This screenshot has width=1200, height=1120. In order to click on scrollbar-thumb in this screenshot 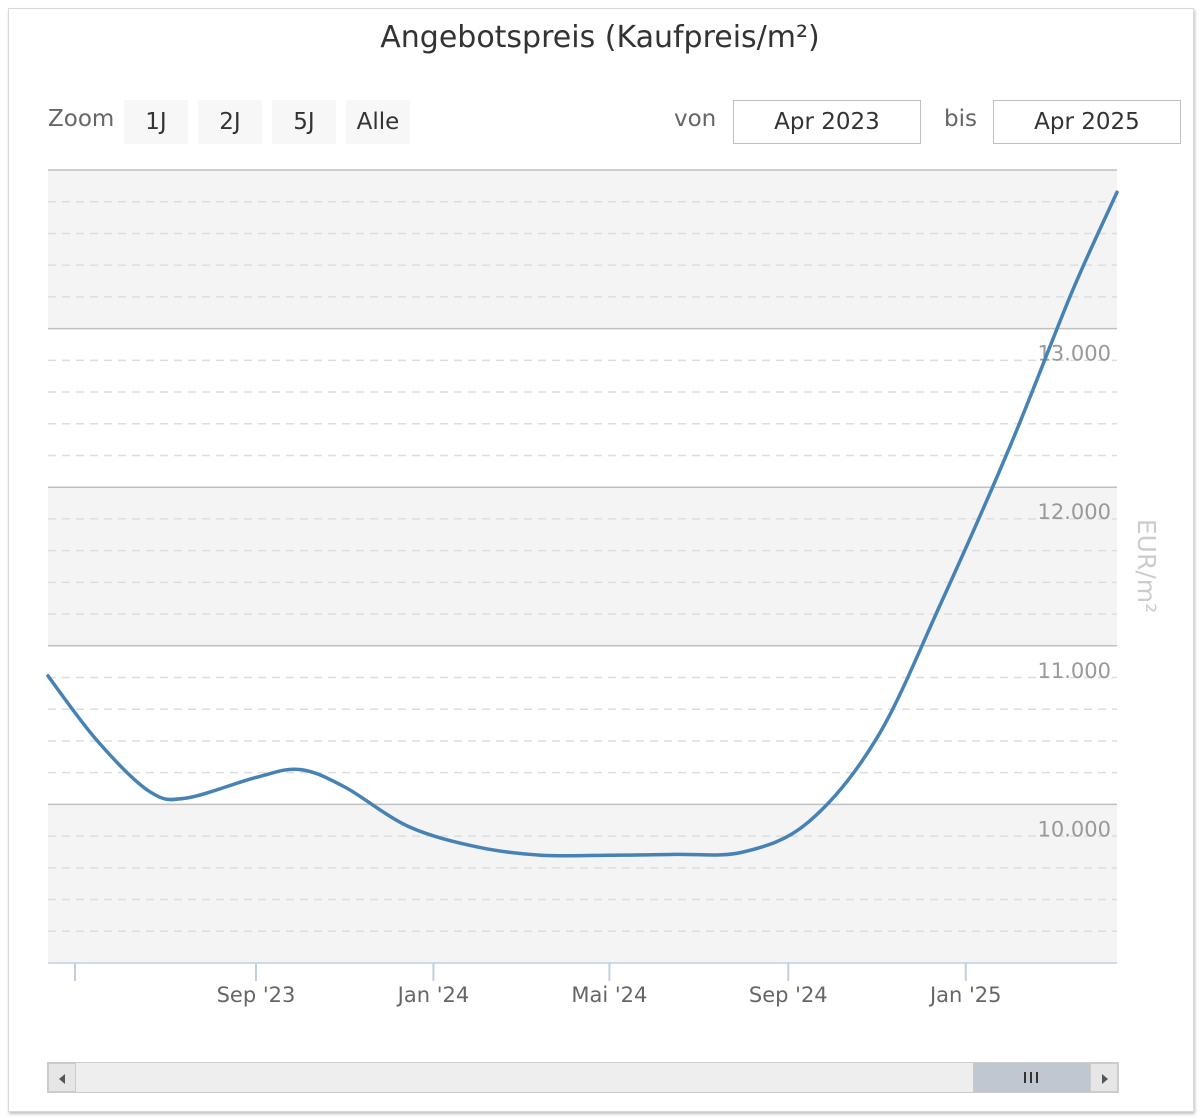, I will do `click(1031, 1077)`.